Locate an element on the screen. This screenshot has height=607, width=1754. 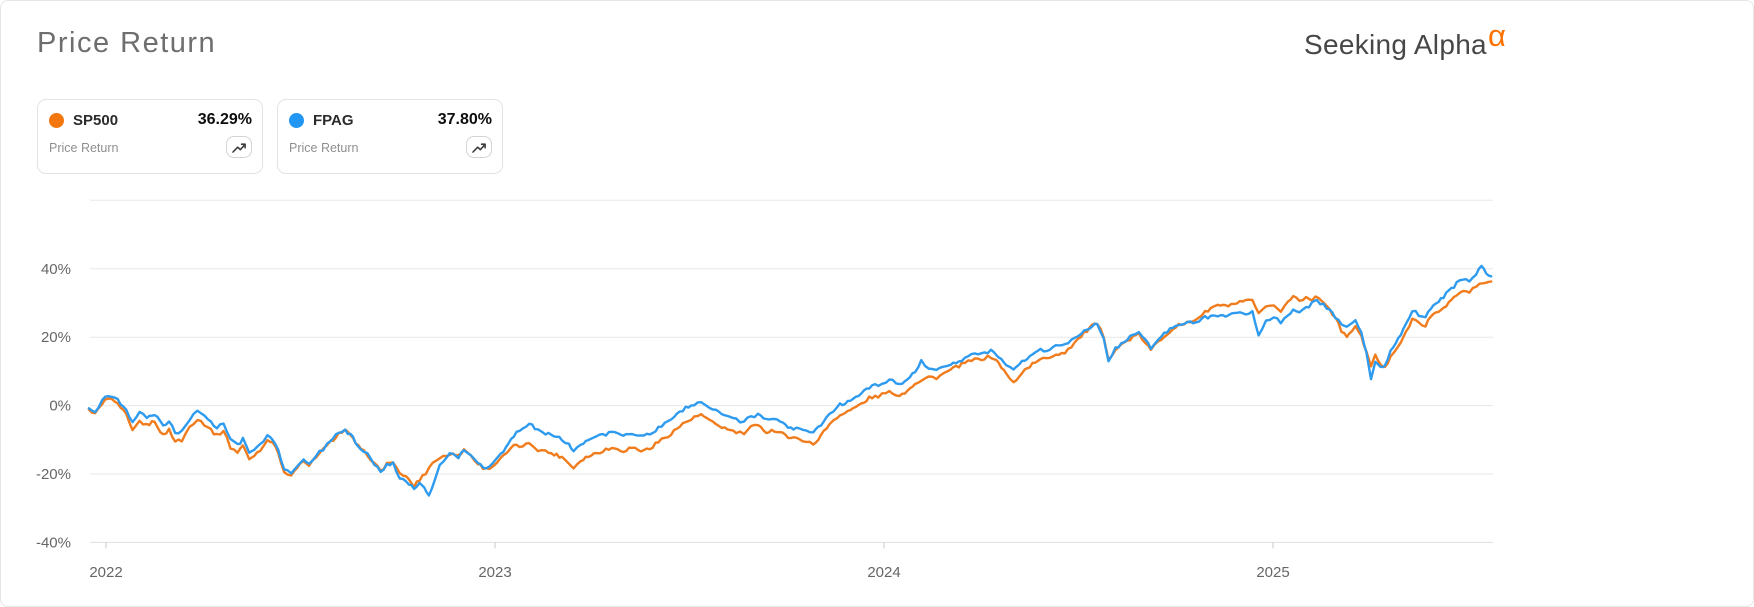
legend-card-sp500-row1: SP500 36.29% is located at coordinates (150, 120).